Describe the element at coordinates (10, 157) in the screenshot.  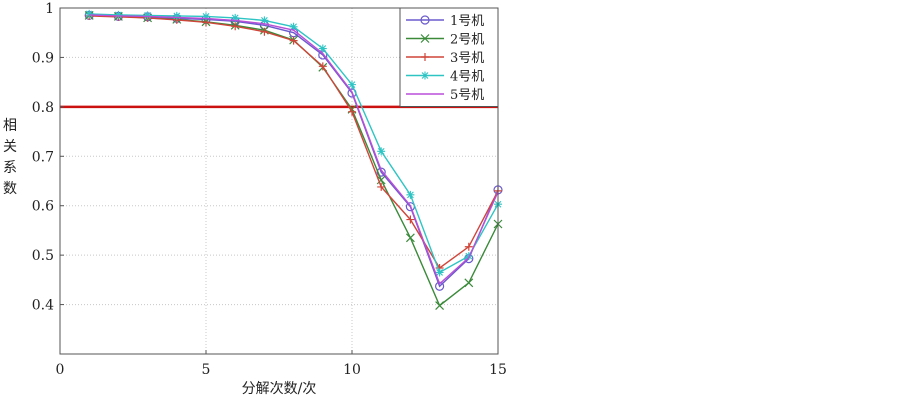
I see `y-axis-label: 相关系数` at that location.